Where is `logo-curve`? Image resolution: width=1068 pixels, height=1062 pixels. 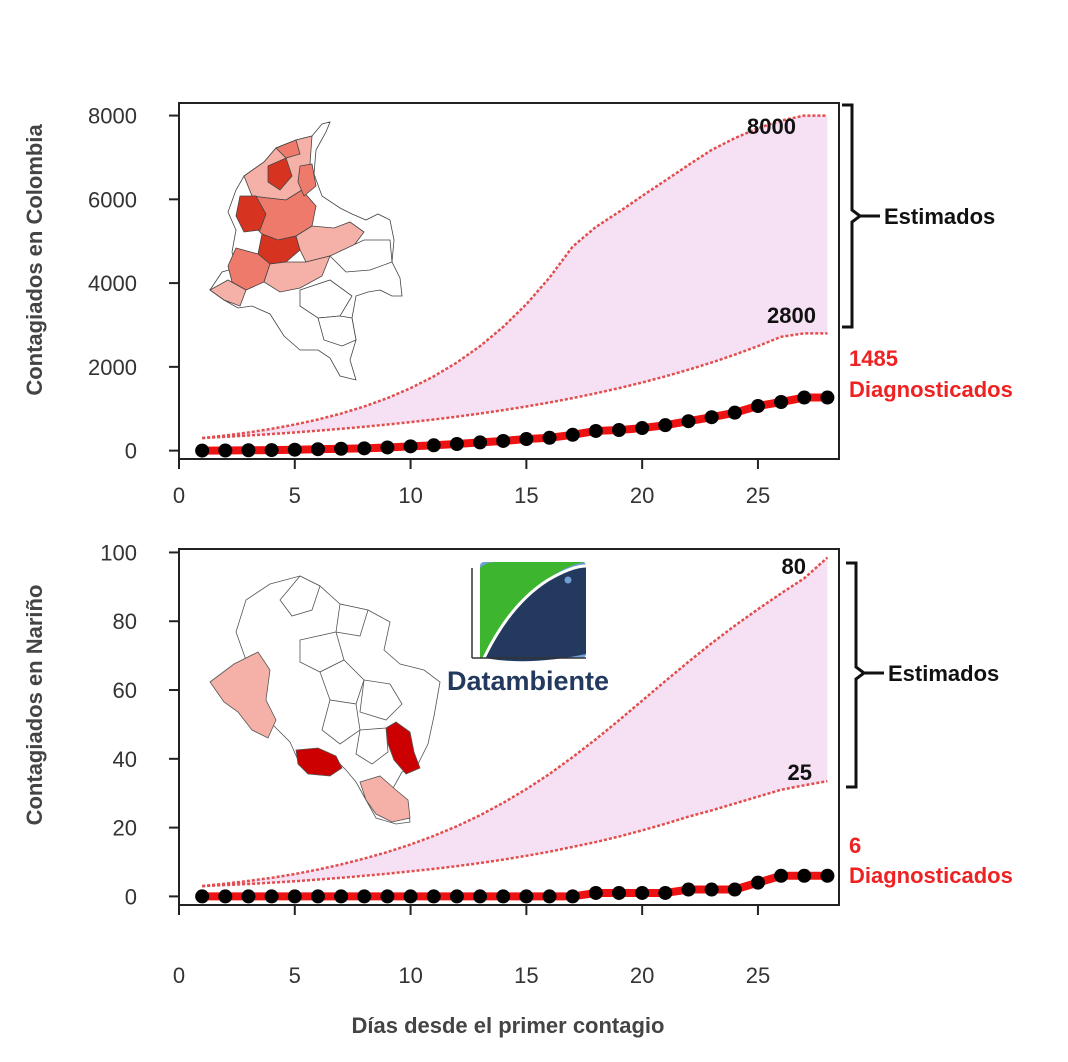 logo-curve is located at coordinates (534, 611).